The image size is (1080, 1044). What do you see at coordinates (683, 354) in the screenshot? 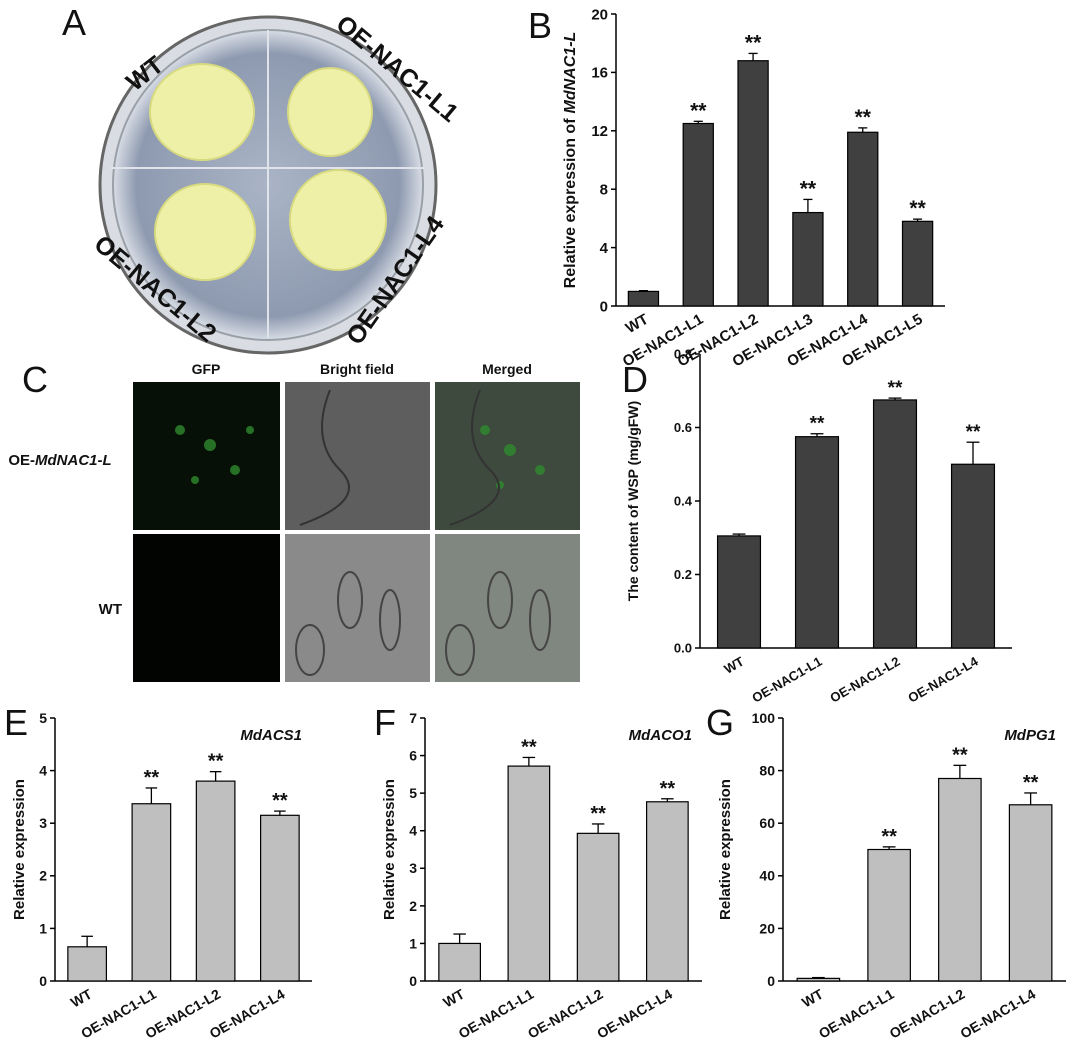
I see `y-tick-label: 0.8` at bounding box center [683, 354].